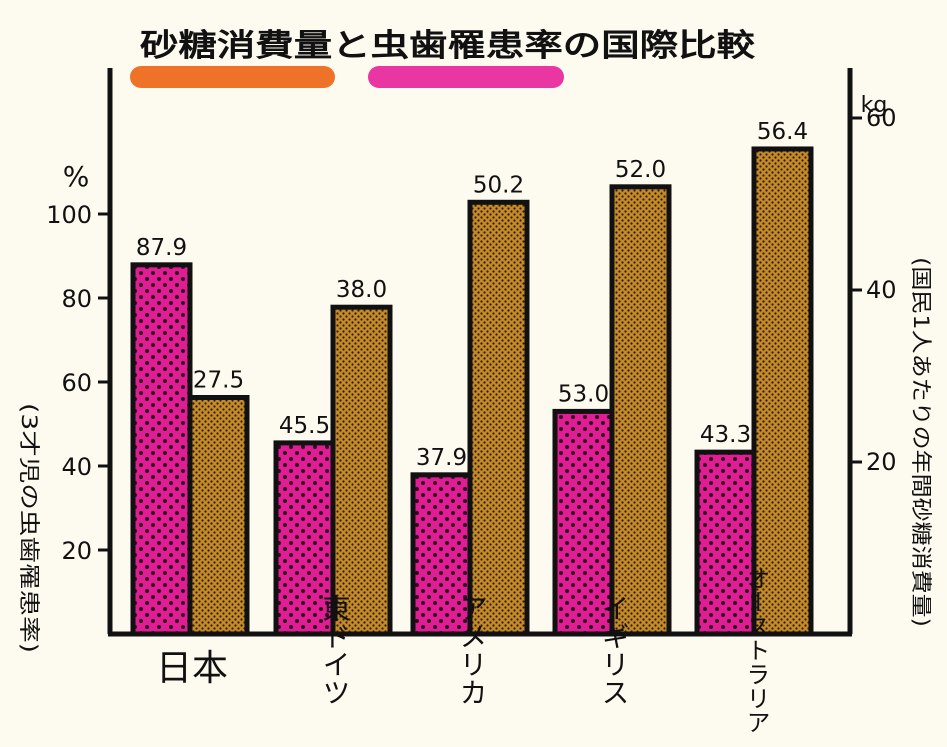 This screenshot has width=947, height=747. I want to click on left-tick-label: 20, so click(76, 551).